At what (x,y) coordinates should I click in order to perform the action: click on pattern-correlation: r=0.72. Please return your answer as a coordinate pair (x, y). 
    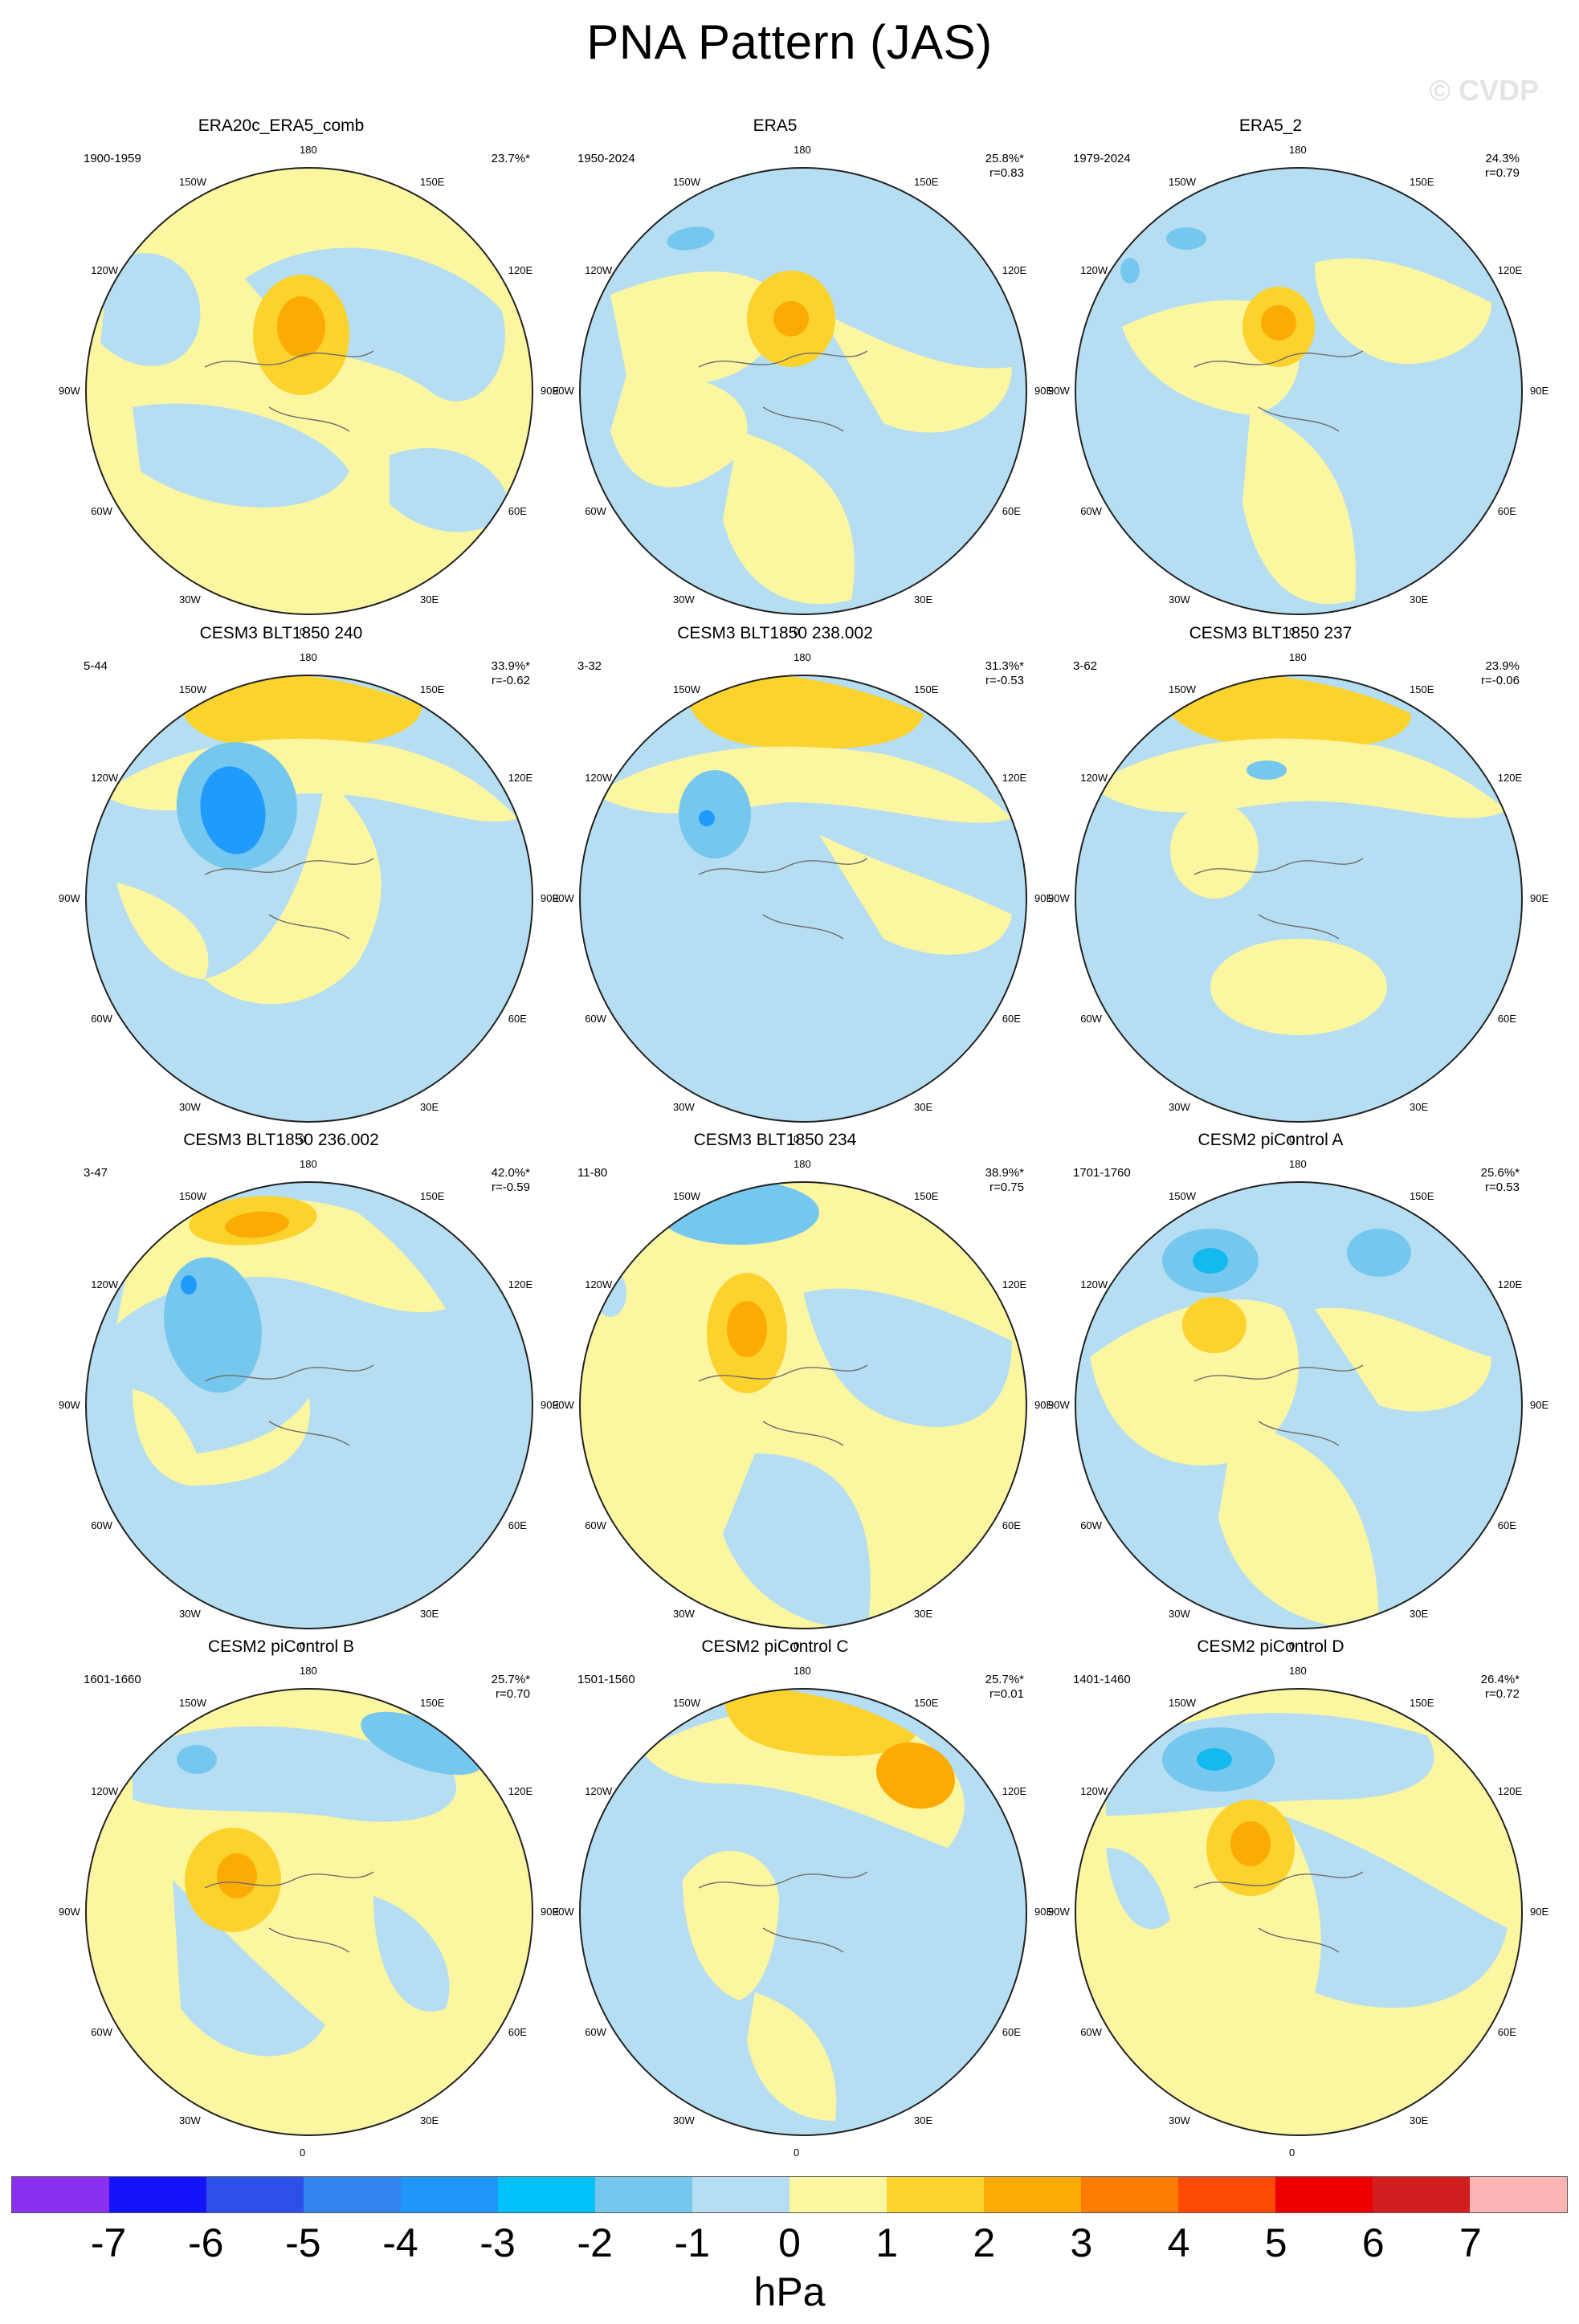
    Looking at the image, I should click on (1502, 1694).